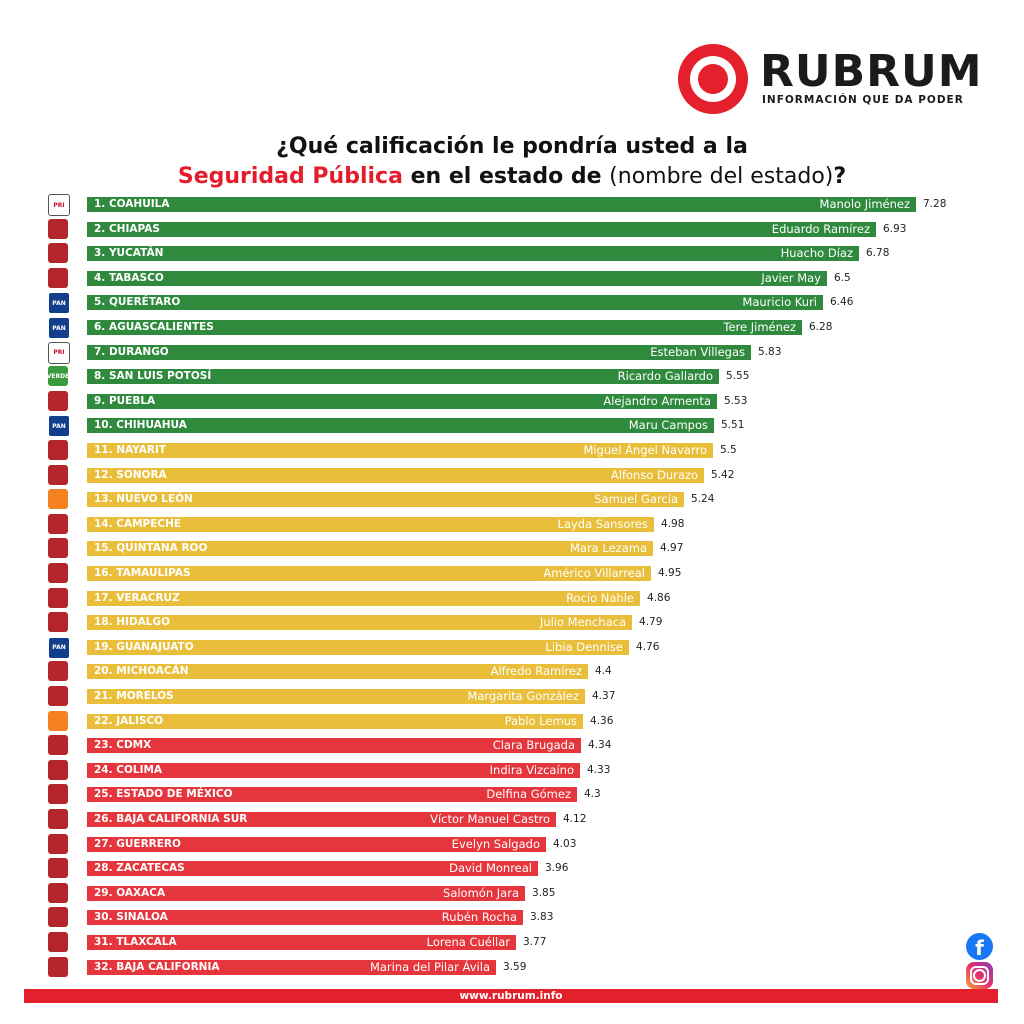  Describe the element at coordinates (842, 277) in the screenshot. I see `value-label: 6.5` at that location.